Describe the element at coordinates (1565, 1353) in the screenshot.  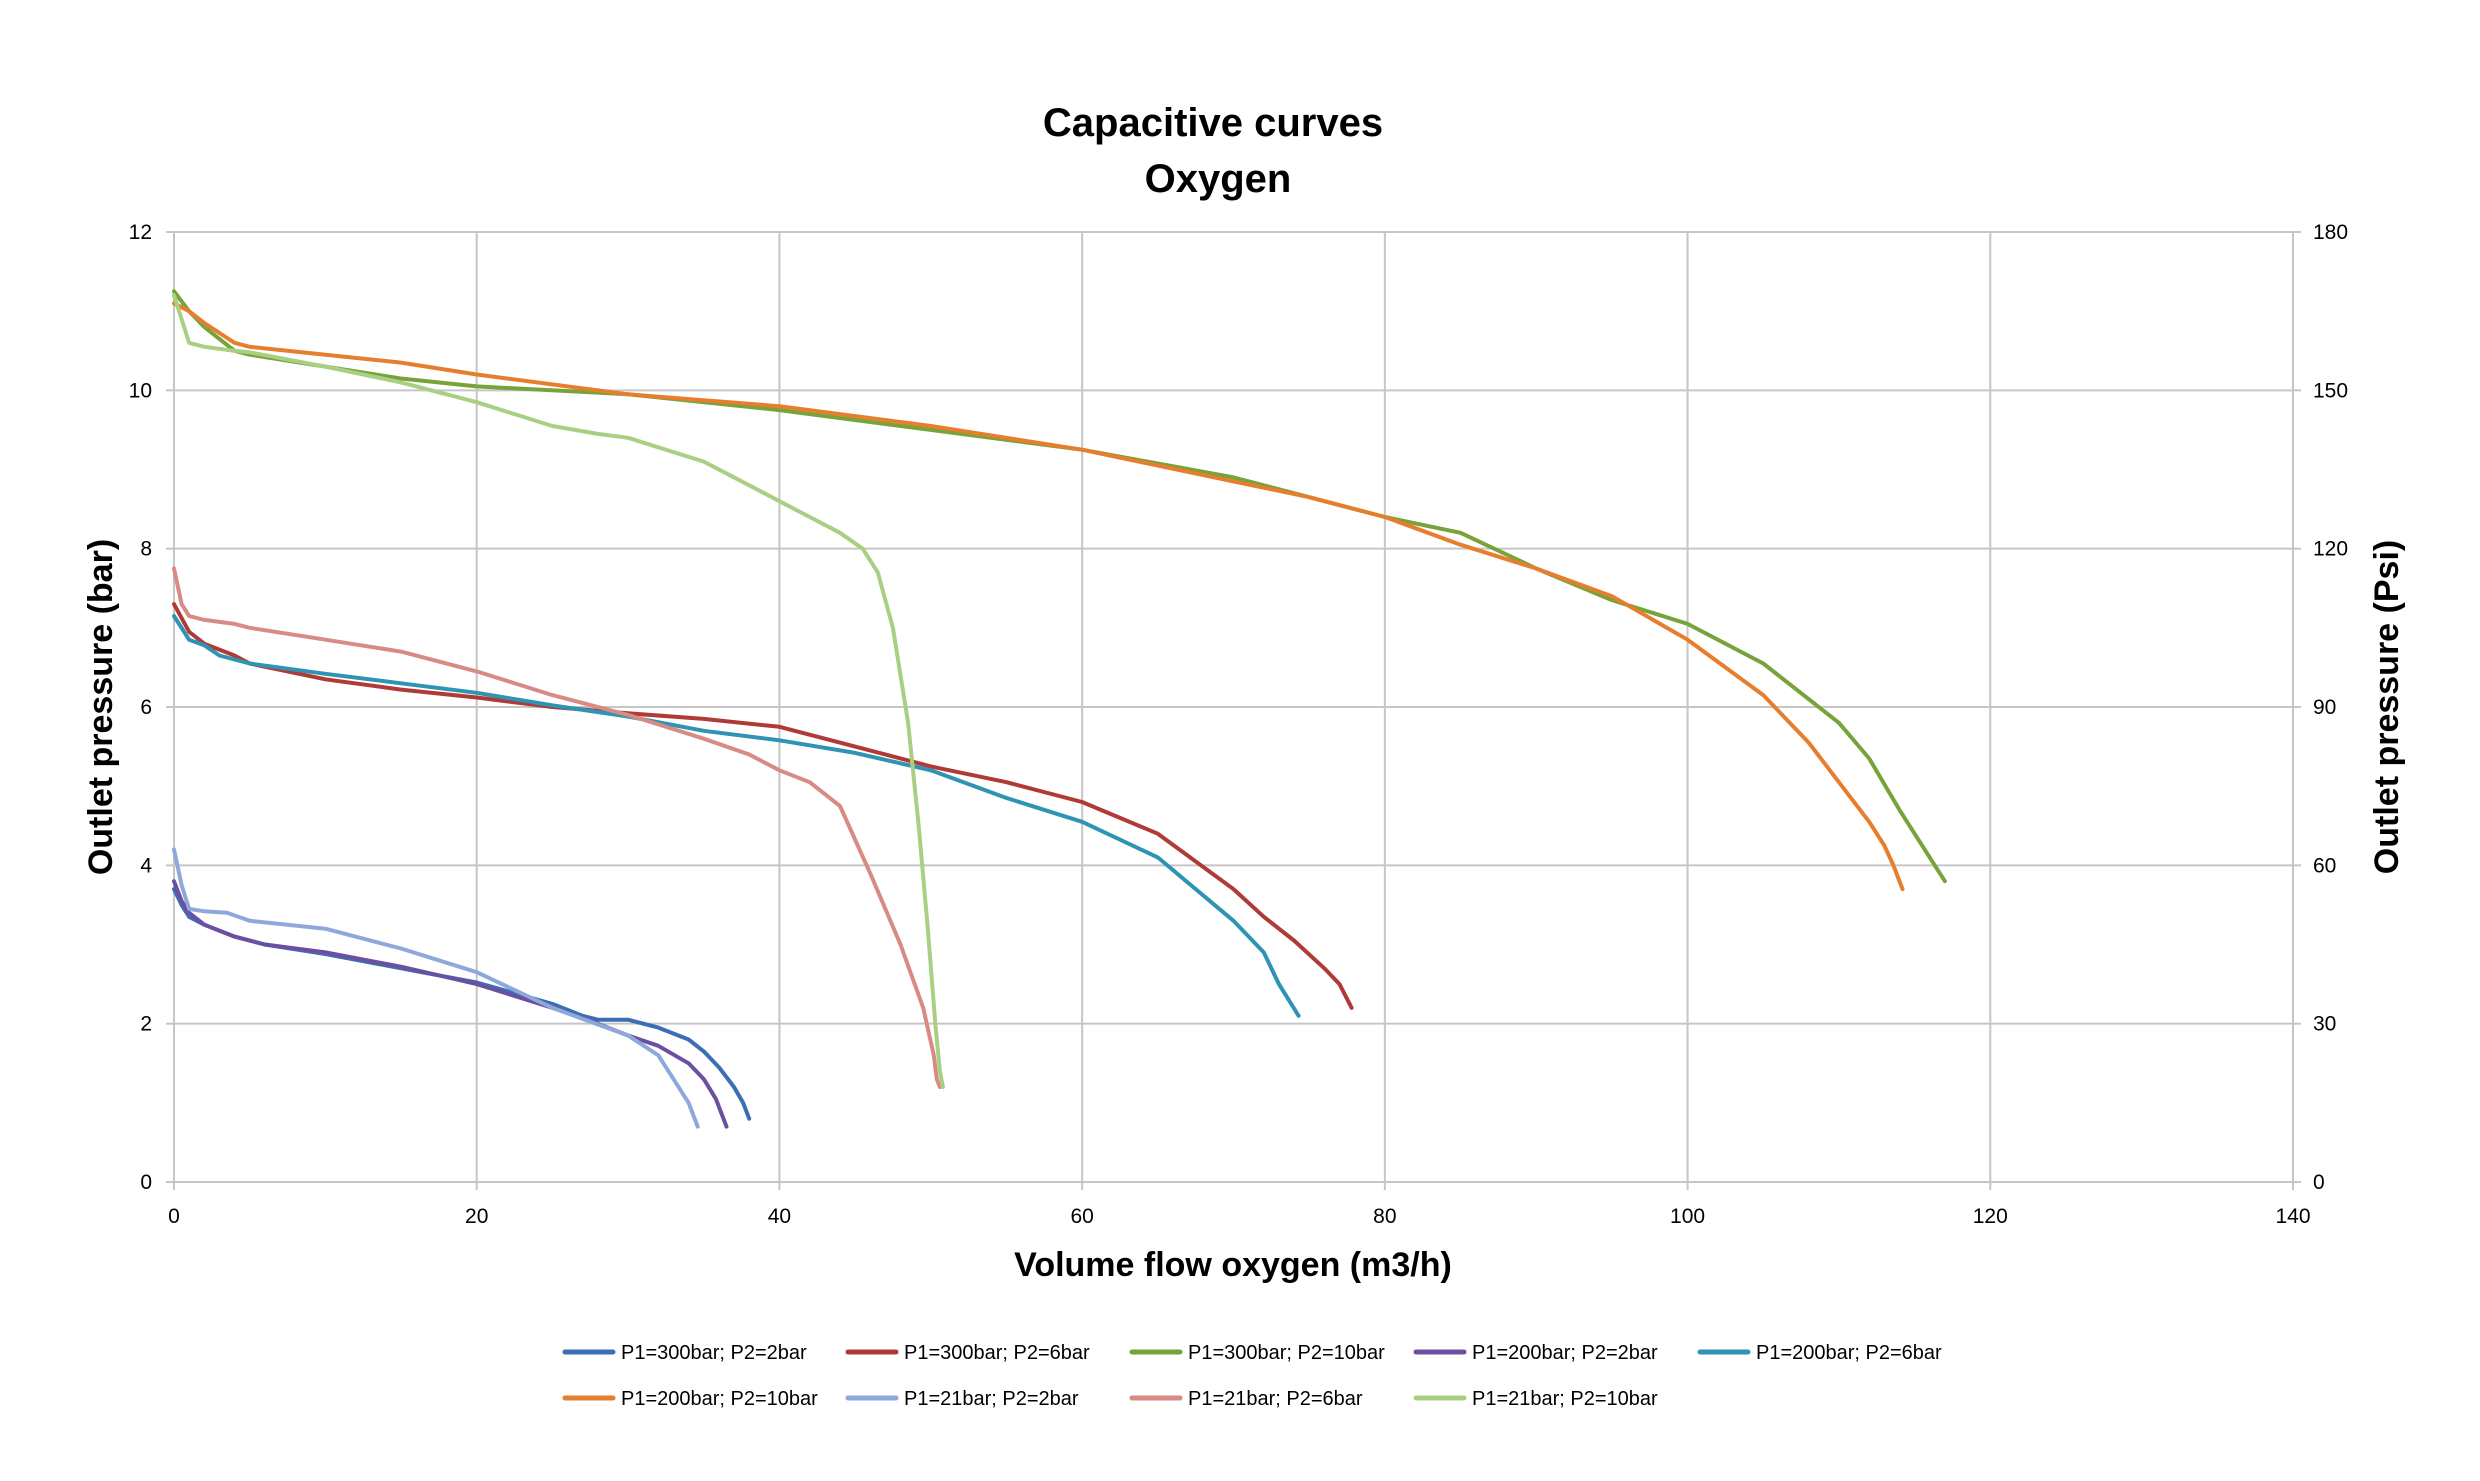
I see `legend-label-4: P1=200bar; P2=2bar` at that location.